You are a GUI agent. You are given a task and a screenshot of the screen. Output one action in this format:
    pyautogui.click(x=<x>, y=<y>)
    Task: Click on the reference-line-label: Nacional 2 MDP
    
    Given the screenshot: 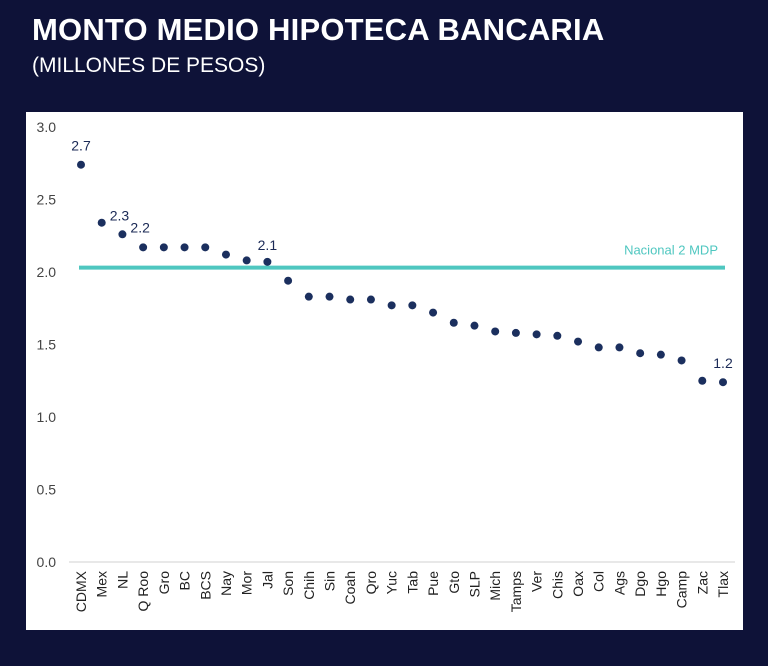 What is the action you would take?
    pyautogui.click(x=671, y=250)
    